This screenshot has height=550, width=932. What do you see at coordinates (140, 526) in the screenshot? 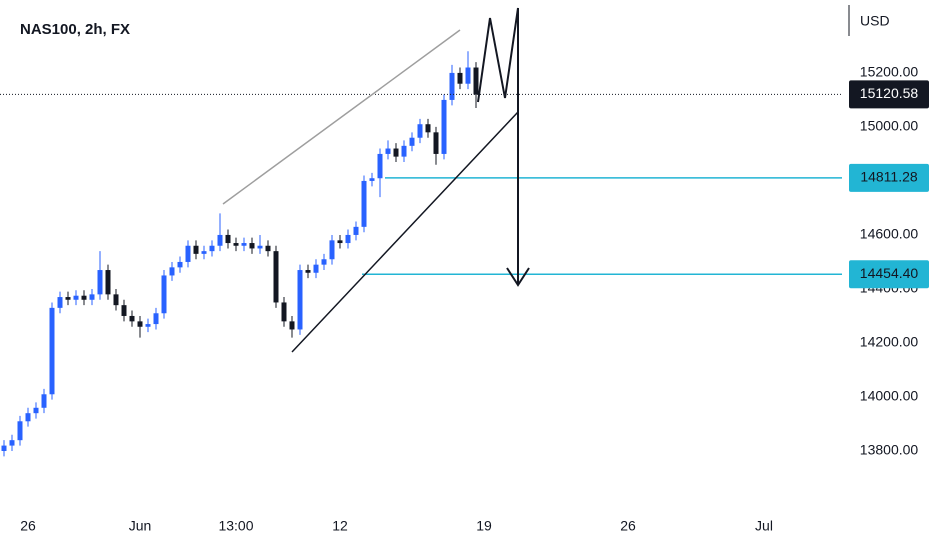
I see `x-tick-label: Jun` at bounding box center [140, 526].